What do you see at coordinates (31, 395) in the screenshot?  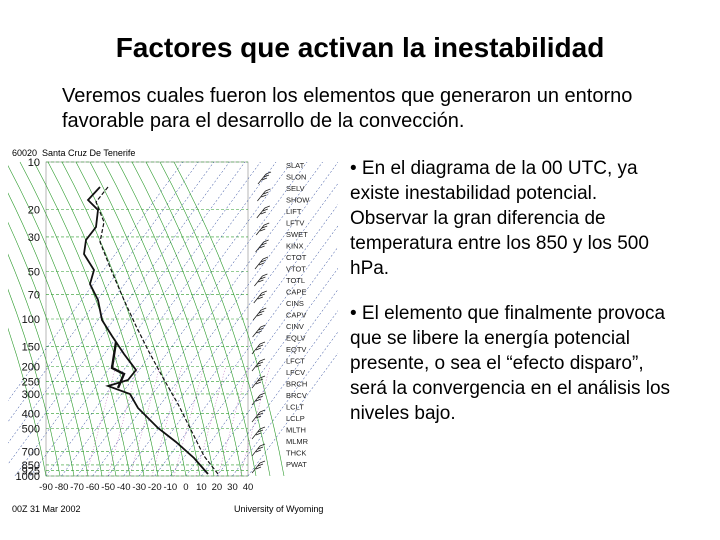 I see `pressure-label: 300` at bounding box center [31, 395].